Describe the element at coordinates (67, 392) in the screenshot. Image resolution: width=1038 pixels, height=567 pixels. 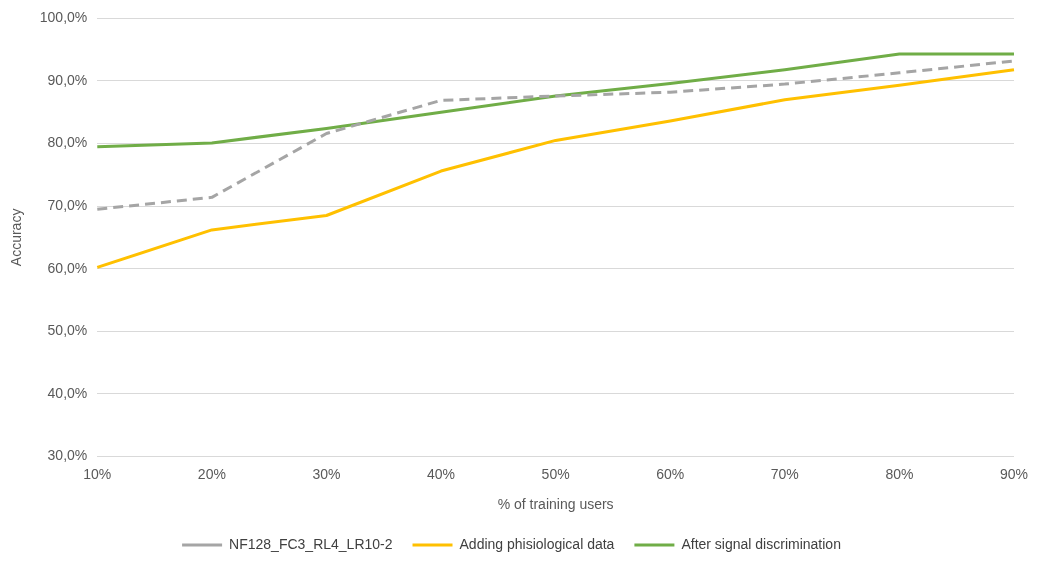
I see `y-tick-label: 40,0%` at that location.